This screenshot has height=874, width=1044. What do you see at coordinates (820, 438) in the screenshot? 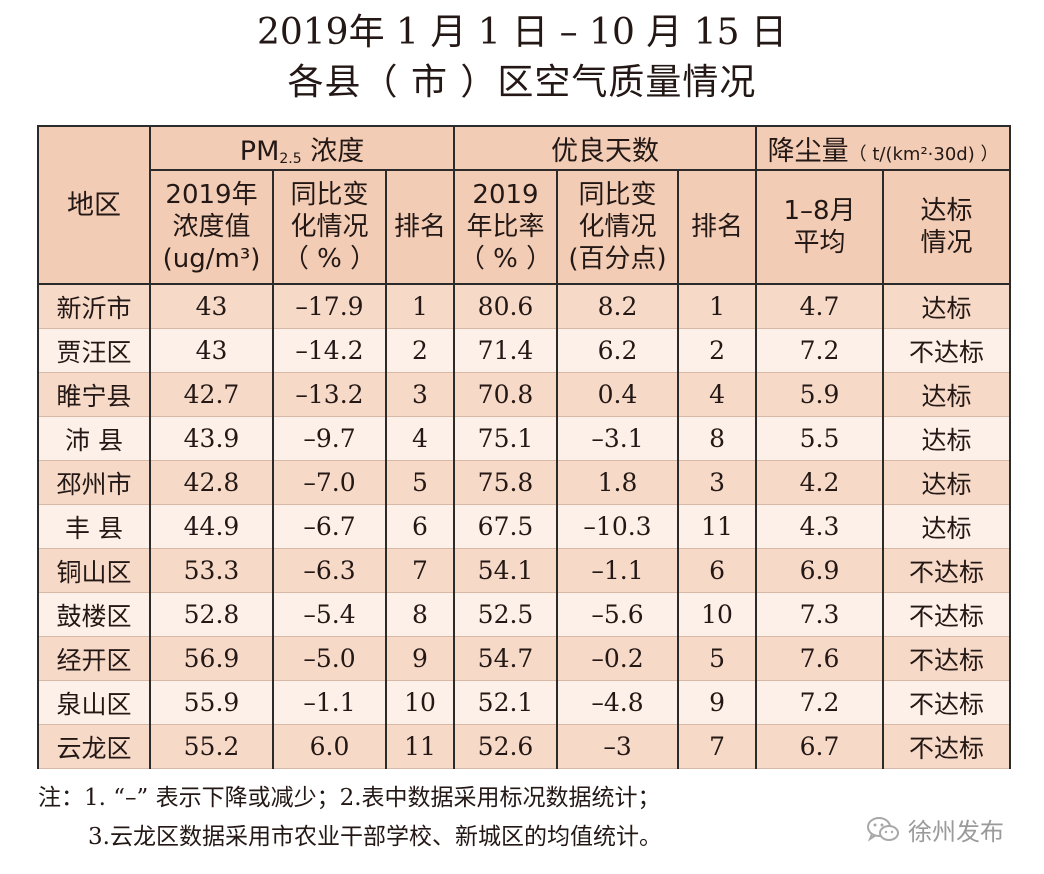
I see `dust-avg-cell: 5.5` at bounding box center [820, 438].